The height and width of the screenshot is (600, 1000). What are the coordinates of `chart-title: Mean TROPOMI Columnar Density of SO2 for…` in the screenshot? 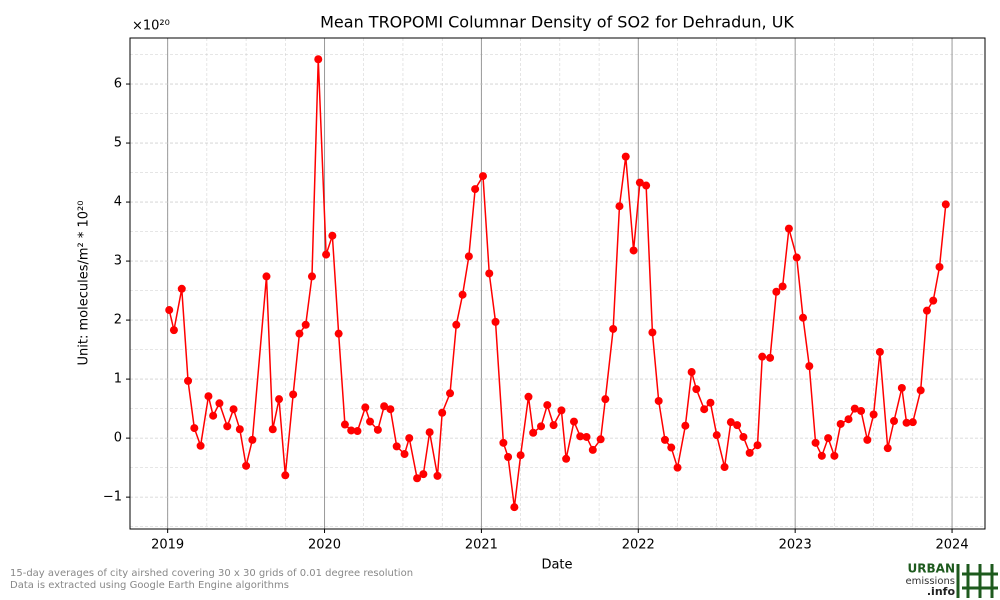 It's located at (557, 22).